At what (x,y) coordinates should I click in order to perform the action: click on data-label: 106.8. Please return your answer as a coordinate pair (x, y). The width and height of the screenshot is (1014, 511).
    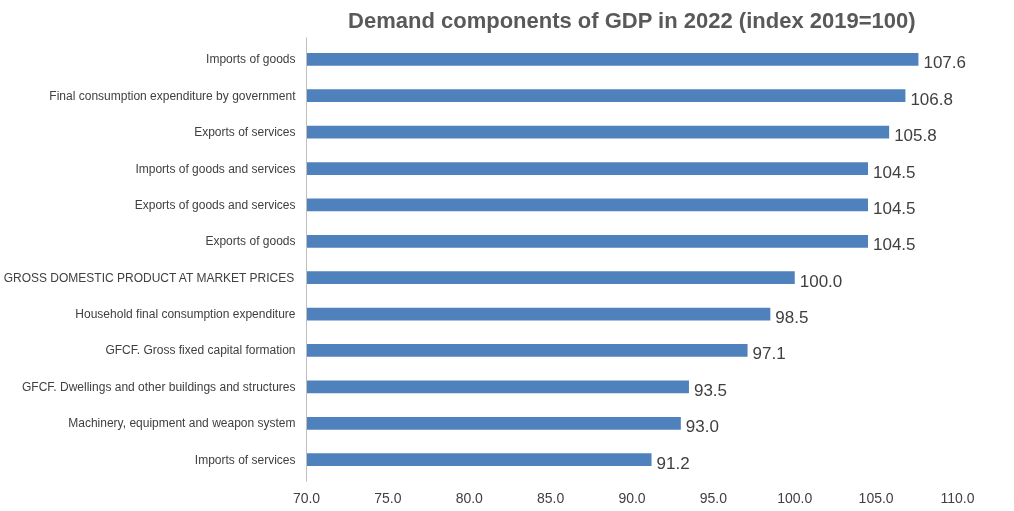
    Looking at the image, I should click on (931, 99).